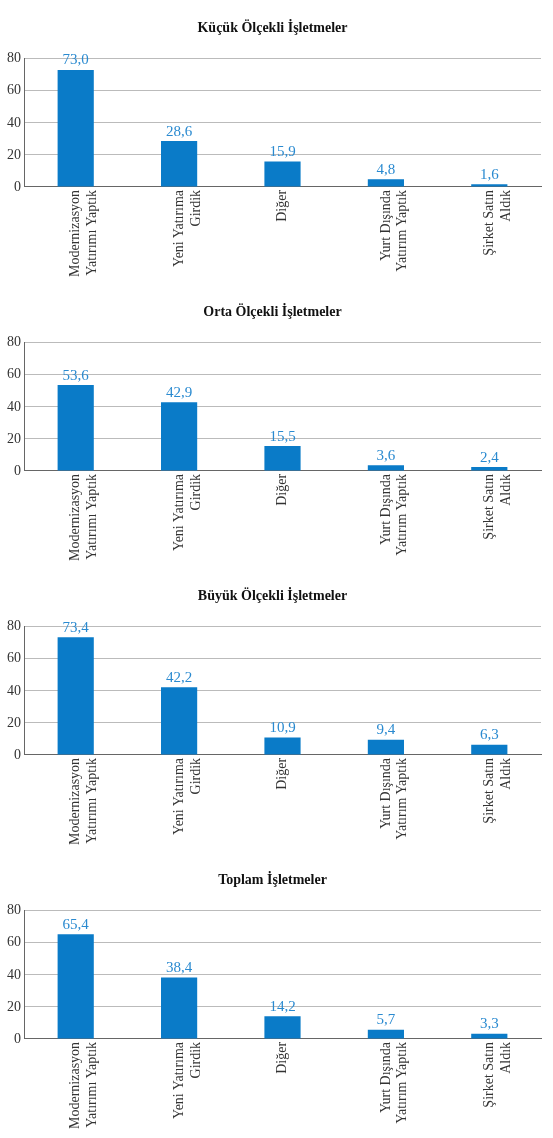 Image resolution: width=553 pixels, height=1138 pixels. Describe the element at coordinates (386, 168) in the screenshot. I see `data-label: 4,8` at that location.